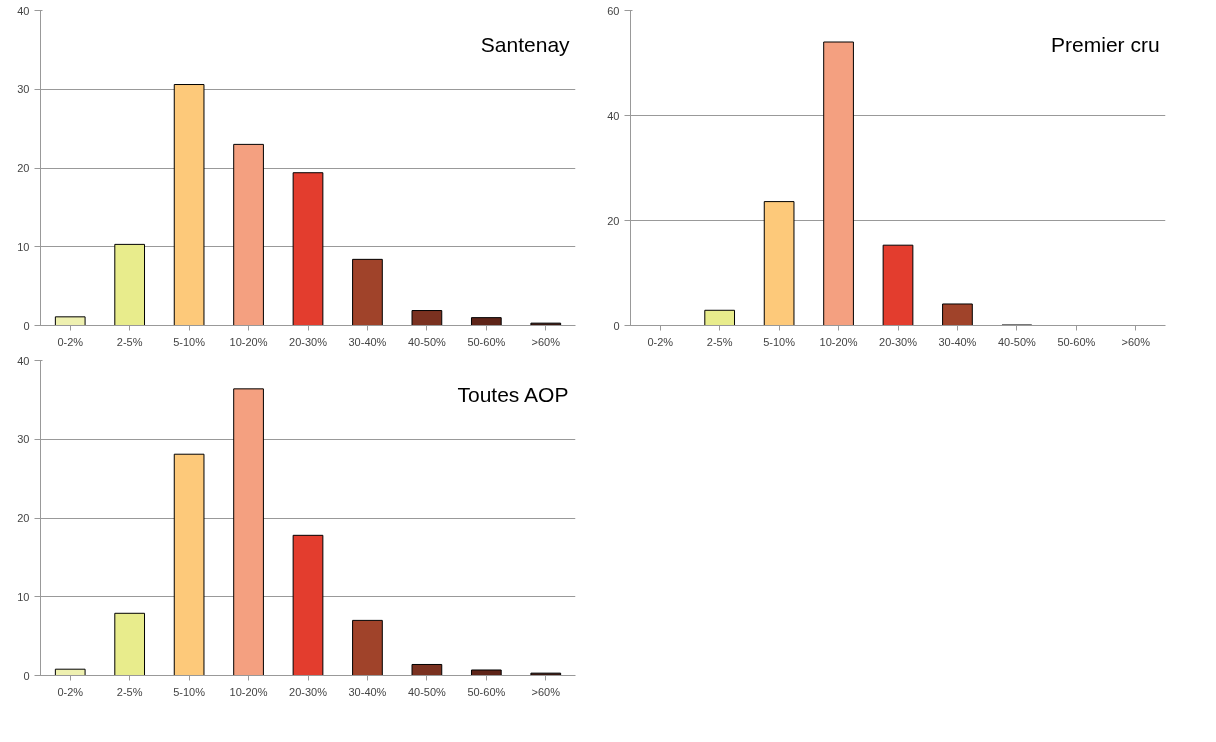 This screenshot has width=1216, height=742. I want to click on y-tick-label: 60, so click(613, 10).